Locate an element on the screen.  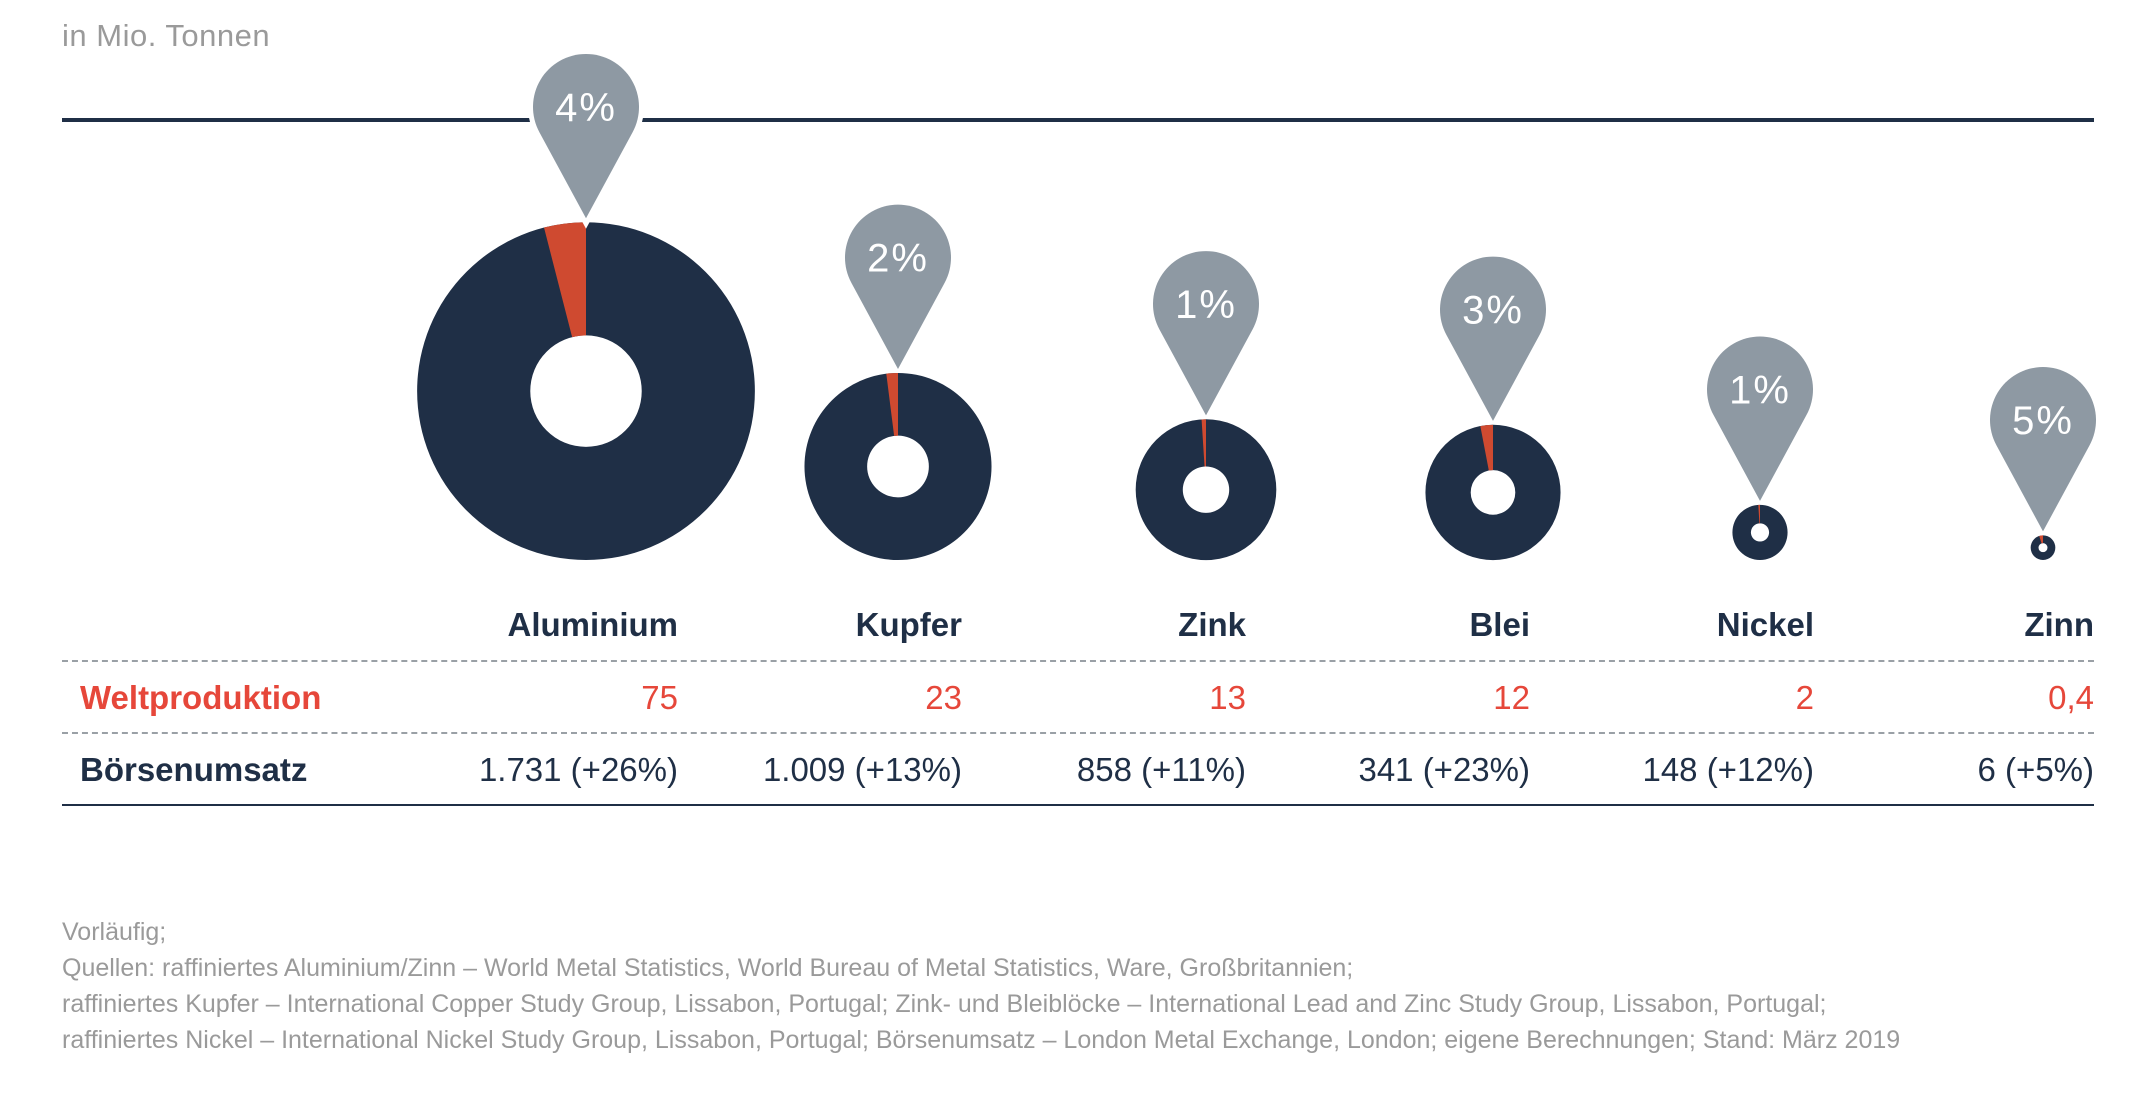
trade-value: 858 (+11%) is located at coordinates (1161, 769).